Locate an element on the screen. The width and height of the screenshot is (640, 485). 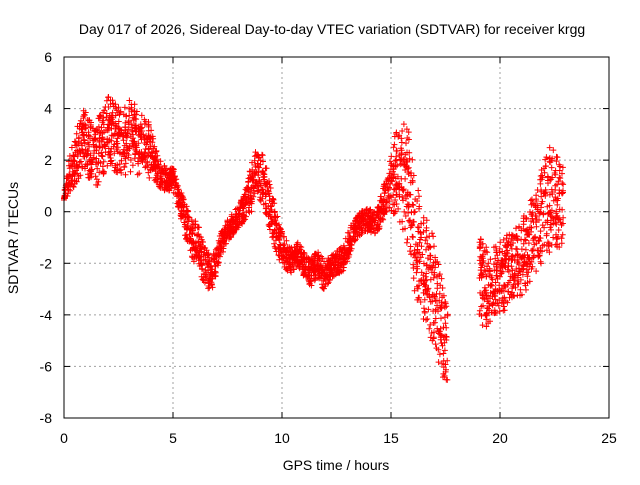
x-tick-label: 0 is located at coordinates (64, 438).